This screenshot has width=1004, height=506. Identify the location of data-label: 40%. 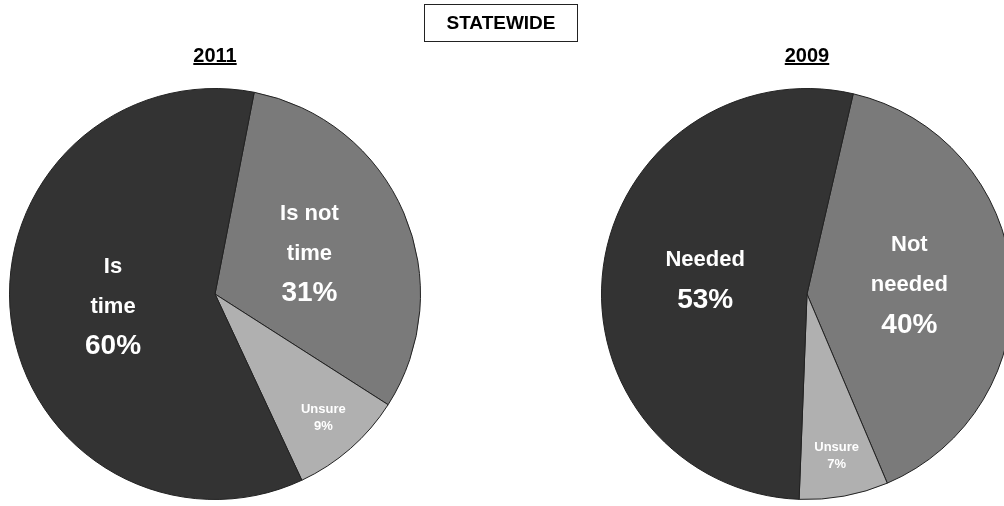
(909, 323).